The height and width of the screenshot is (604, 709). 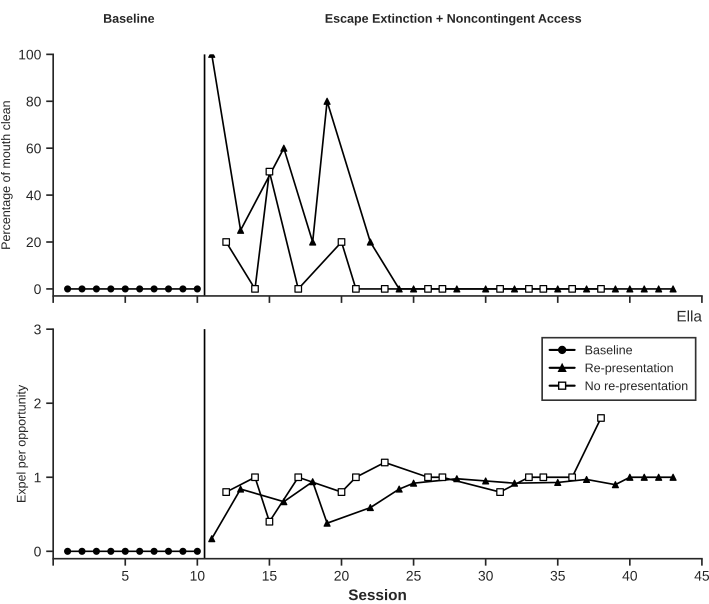 I want to click on text: Ella, so click(x=690, y=316).